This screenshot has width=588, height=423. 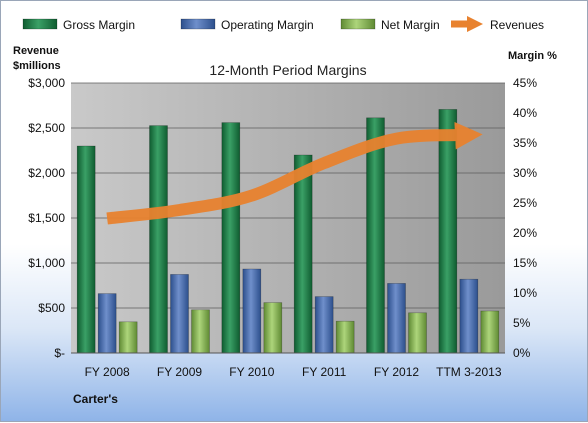 I want to click on legend-net-margin-swatch, so click(x=358, y=24).